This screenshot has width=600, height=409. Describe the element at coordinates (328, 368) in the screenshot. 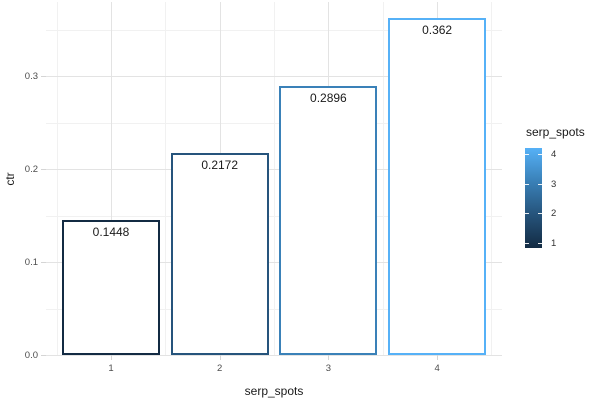

I see `x-tick-label: 3` at that location.